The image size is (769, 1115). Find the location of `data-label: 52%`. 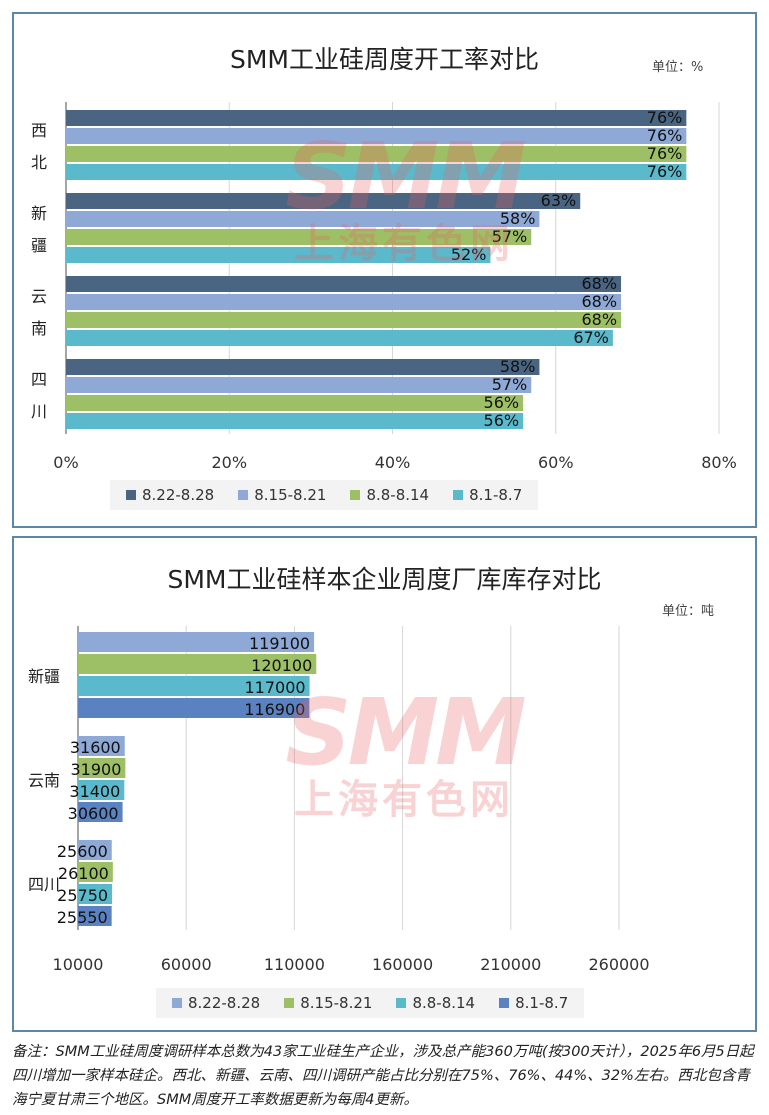

data-label: 52% is located at coordinates (469, 254).